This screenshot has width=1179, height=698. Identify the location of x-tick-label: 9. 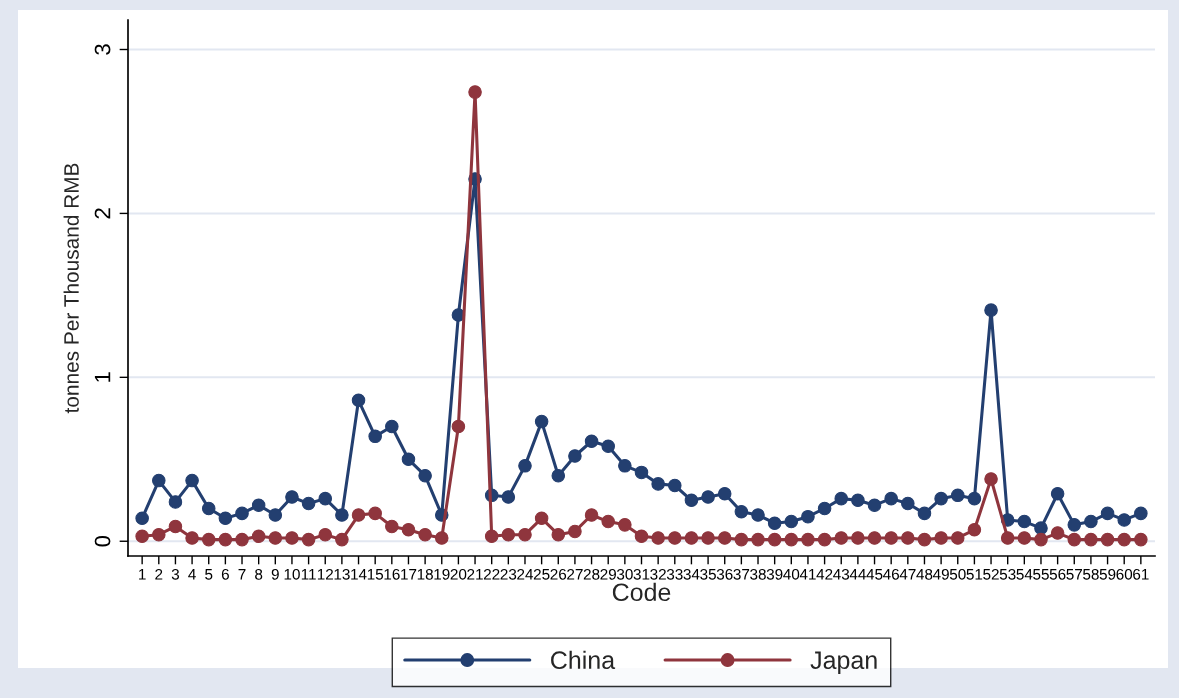
(275, 574).